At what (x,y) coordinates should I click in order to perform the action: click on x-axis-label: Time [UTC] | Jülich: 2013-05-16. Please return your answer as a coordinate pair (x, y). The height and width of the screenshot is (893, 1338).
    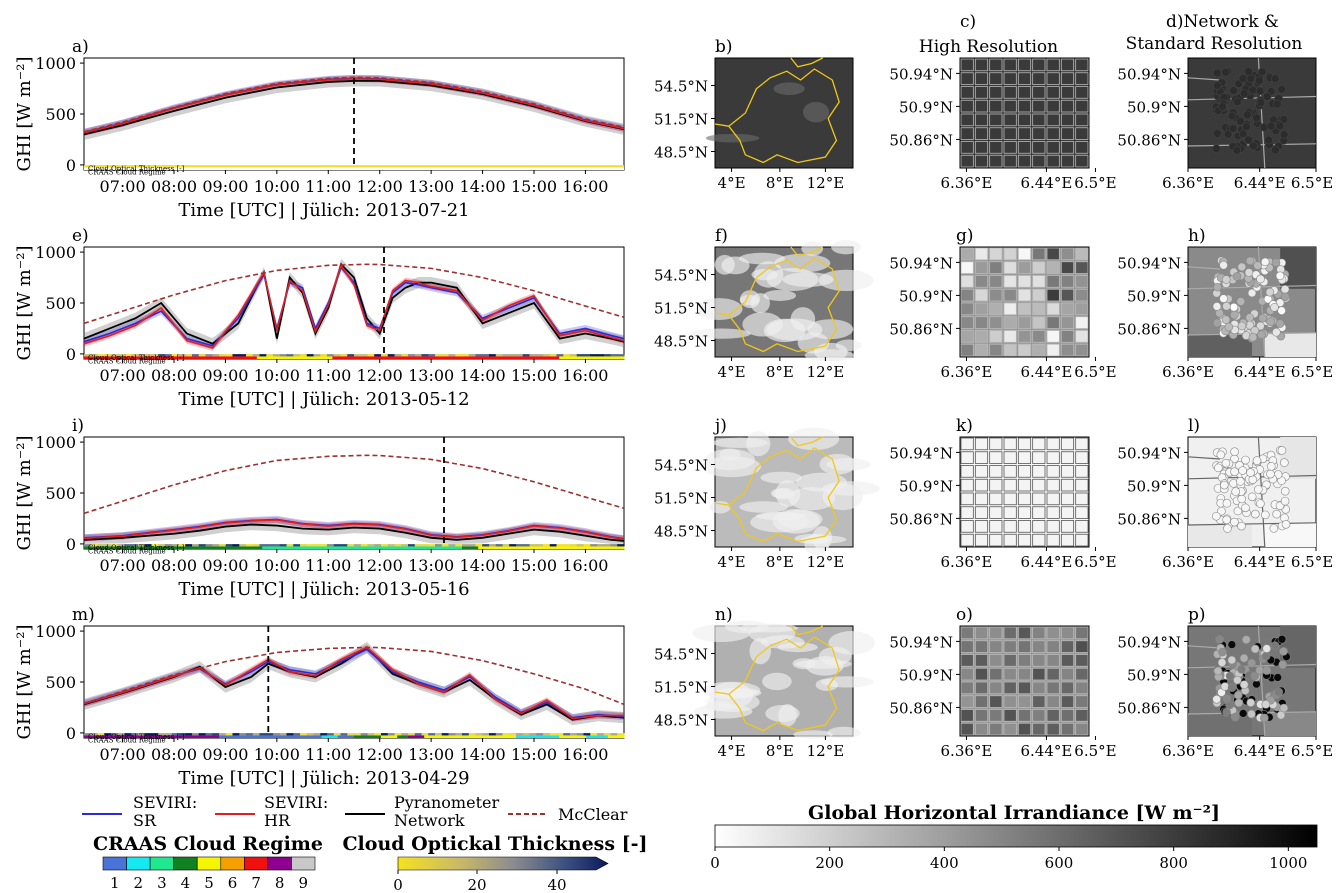
    Looking at the image, I should click on (323, 589).